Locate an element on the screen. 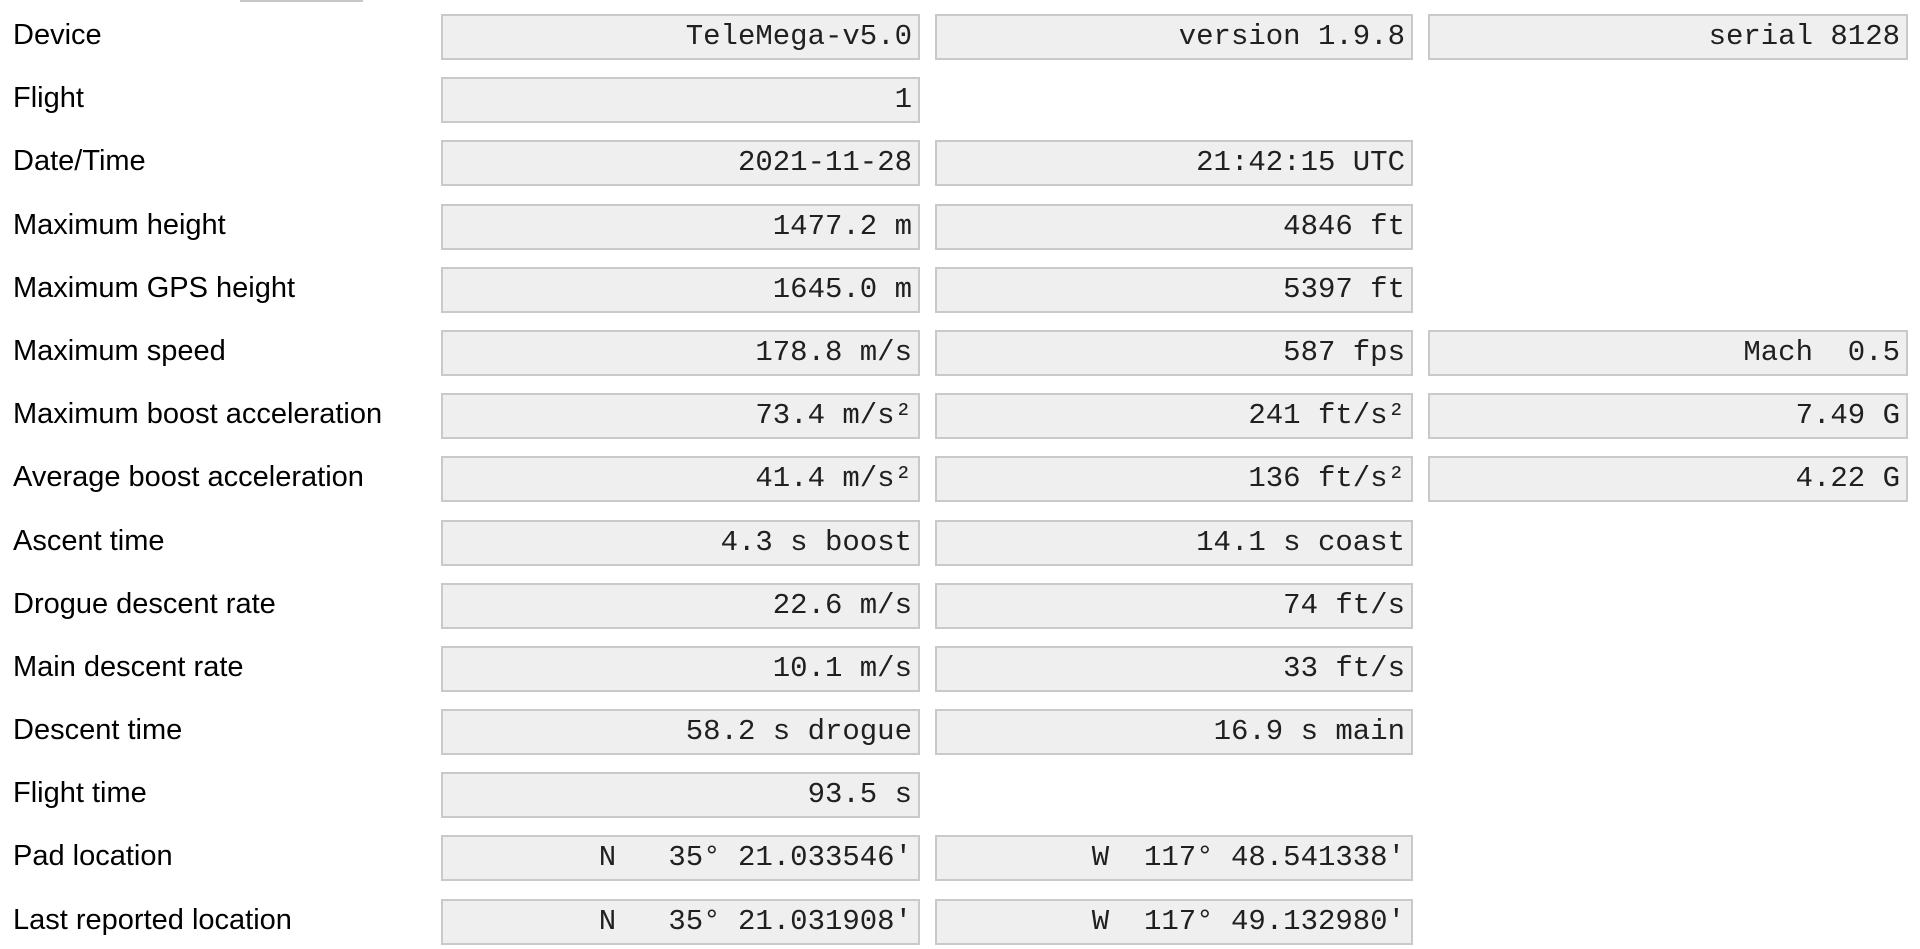  value-field: 1477.2 m is located at coordinates (680, 226).